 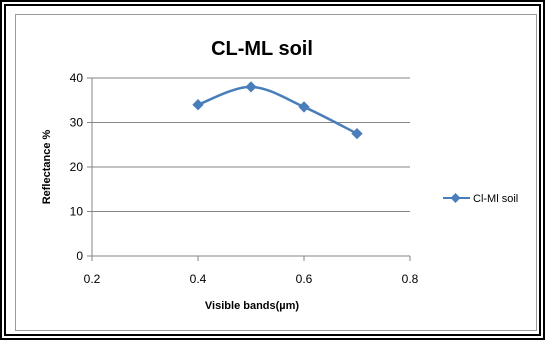 I want to click on legend-label: Cl-Ml soil, so click(x=495, y=199).